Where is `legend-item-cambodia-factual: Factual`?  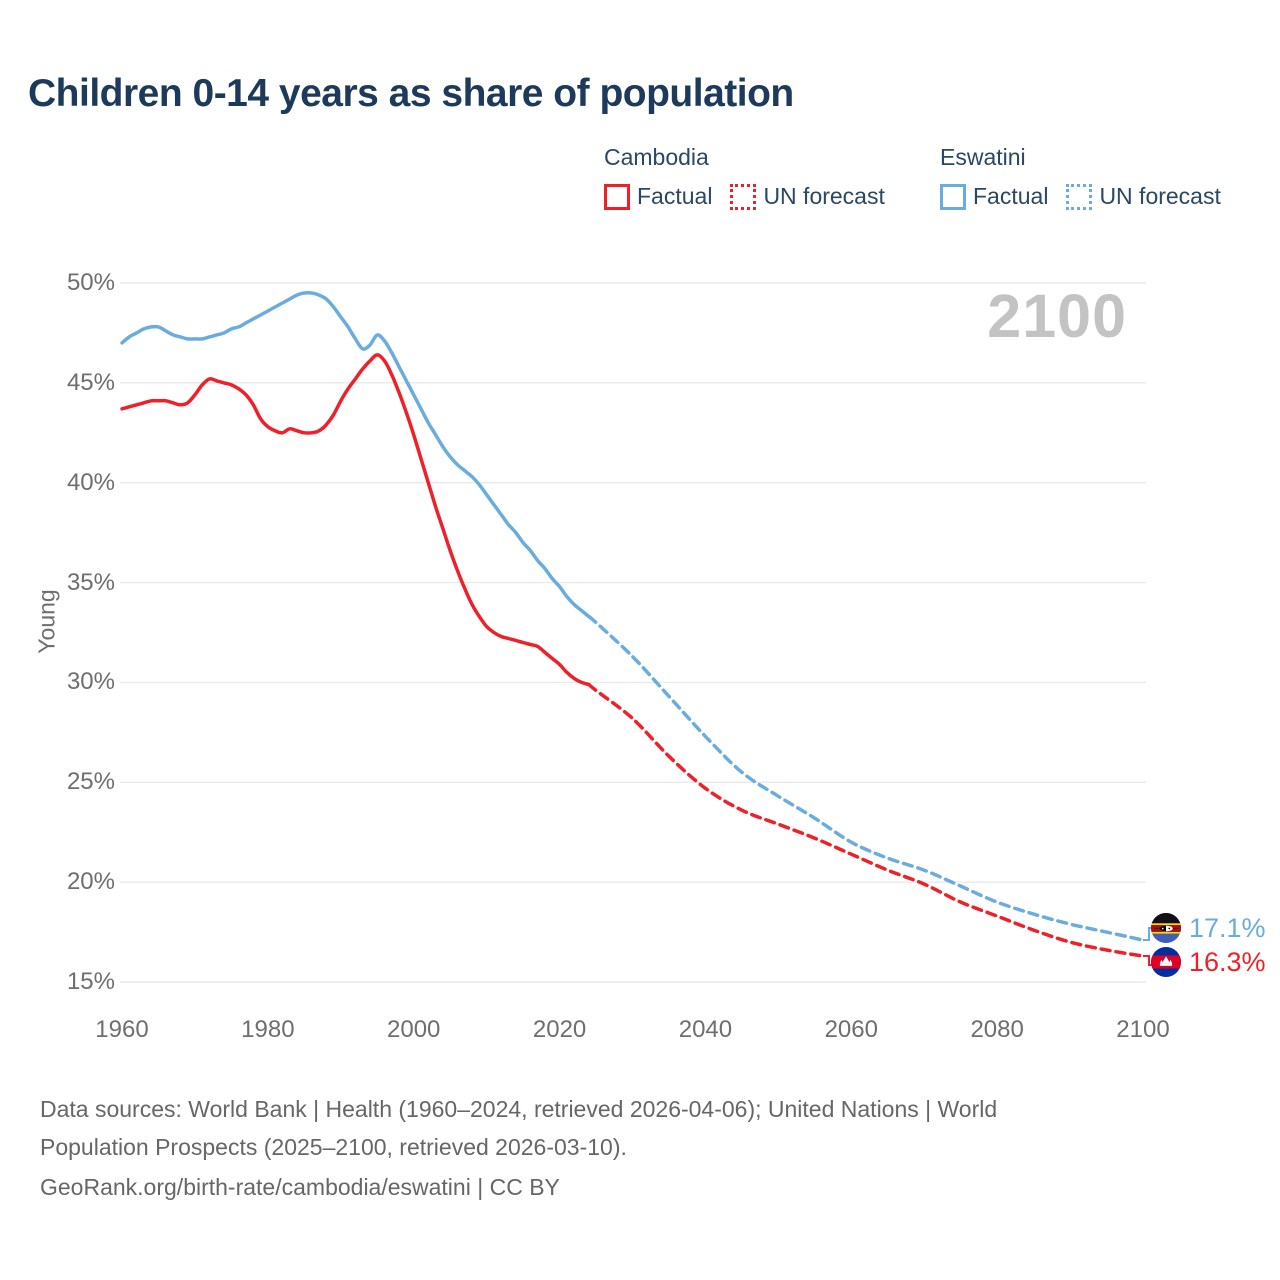
legend-item-cambodia-factual: Factual is located at coordinates (658, 196).